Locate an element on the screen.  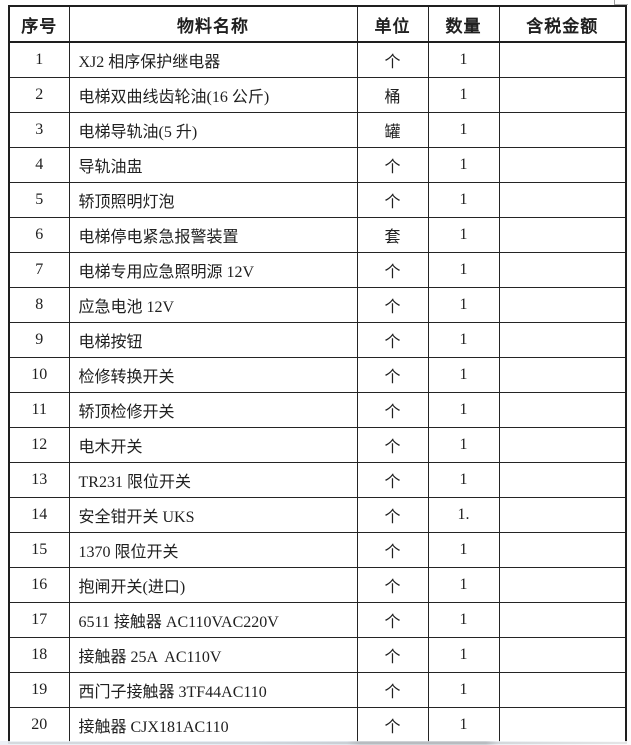
cell-serial: 16 is located at coordinates (39, 585).